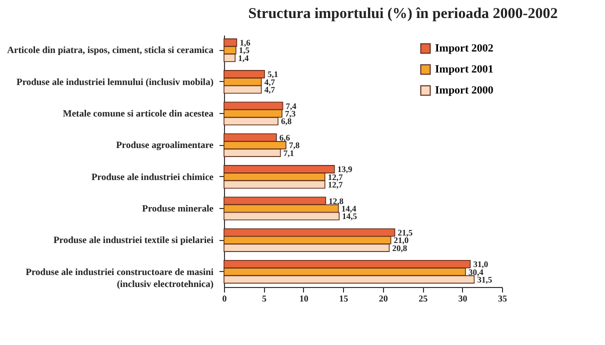 The width and height of the screenshot is (605, 345). What do you see at coordinates (349, 208) in the screenshot?
I see `data-label: 14,4` at bounding box center [349, 208].